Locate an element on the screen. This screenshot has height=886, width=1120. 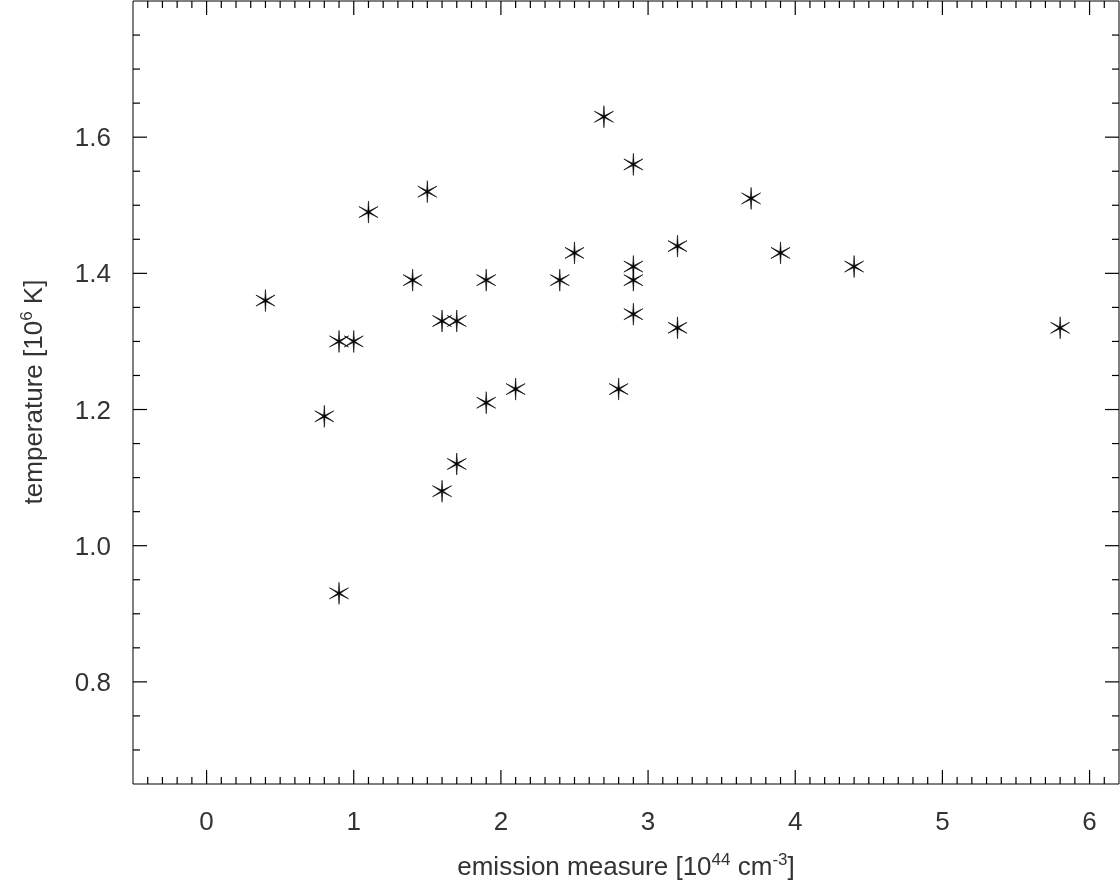
y-tick-label: 1.4 is located at coordinates (92, 273).